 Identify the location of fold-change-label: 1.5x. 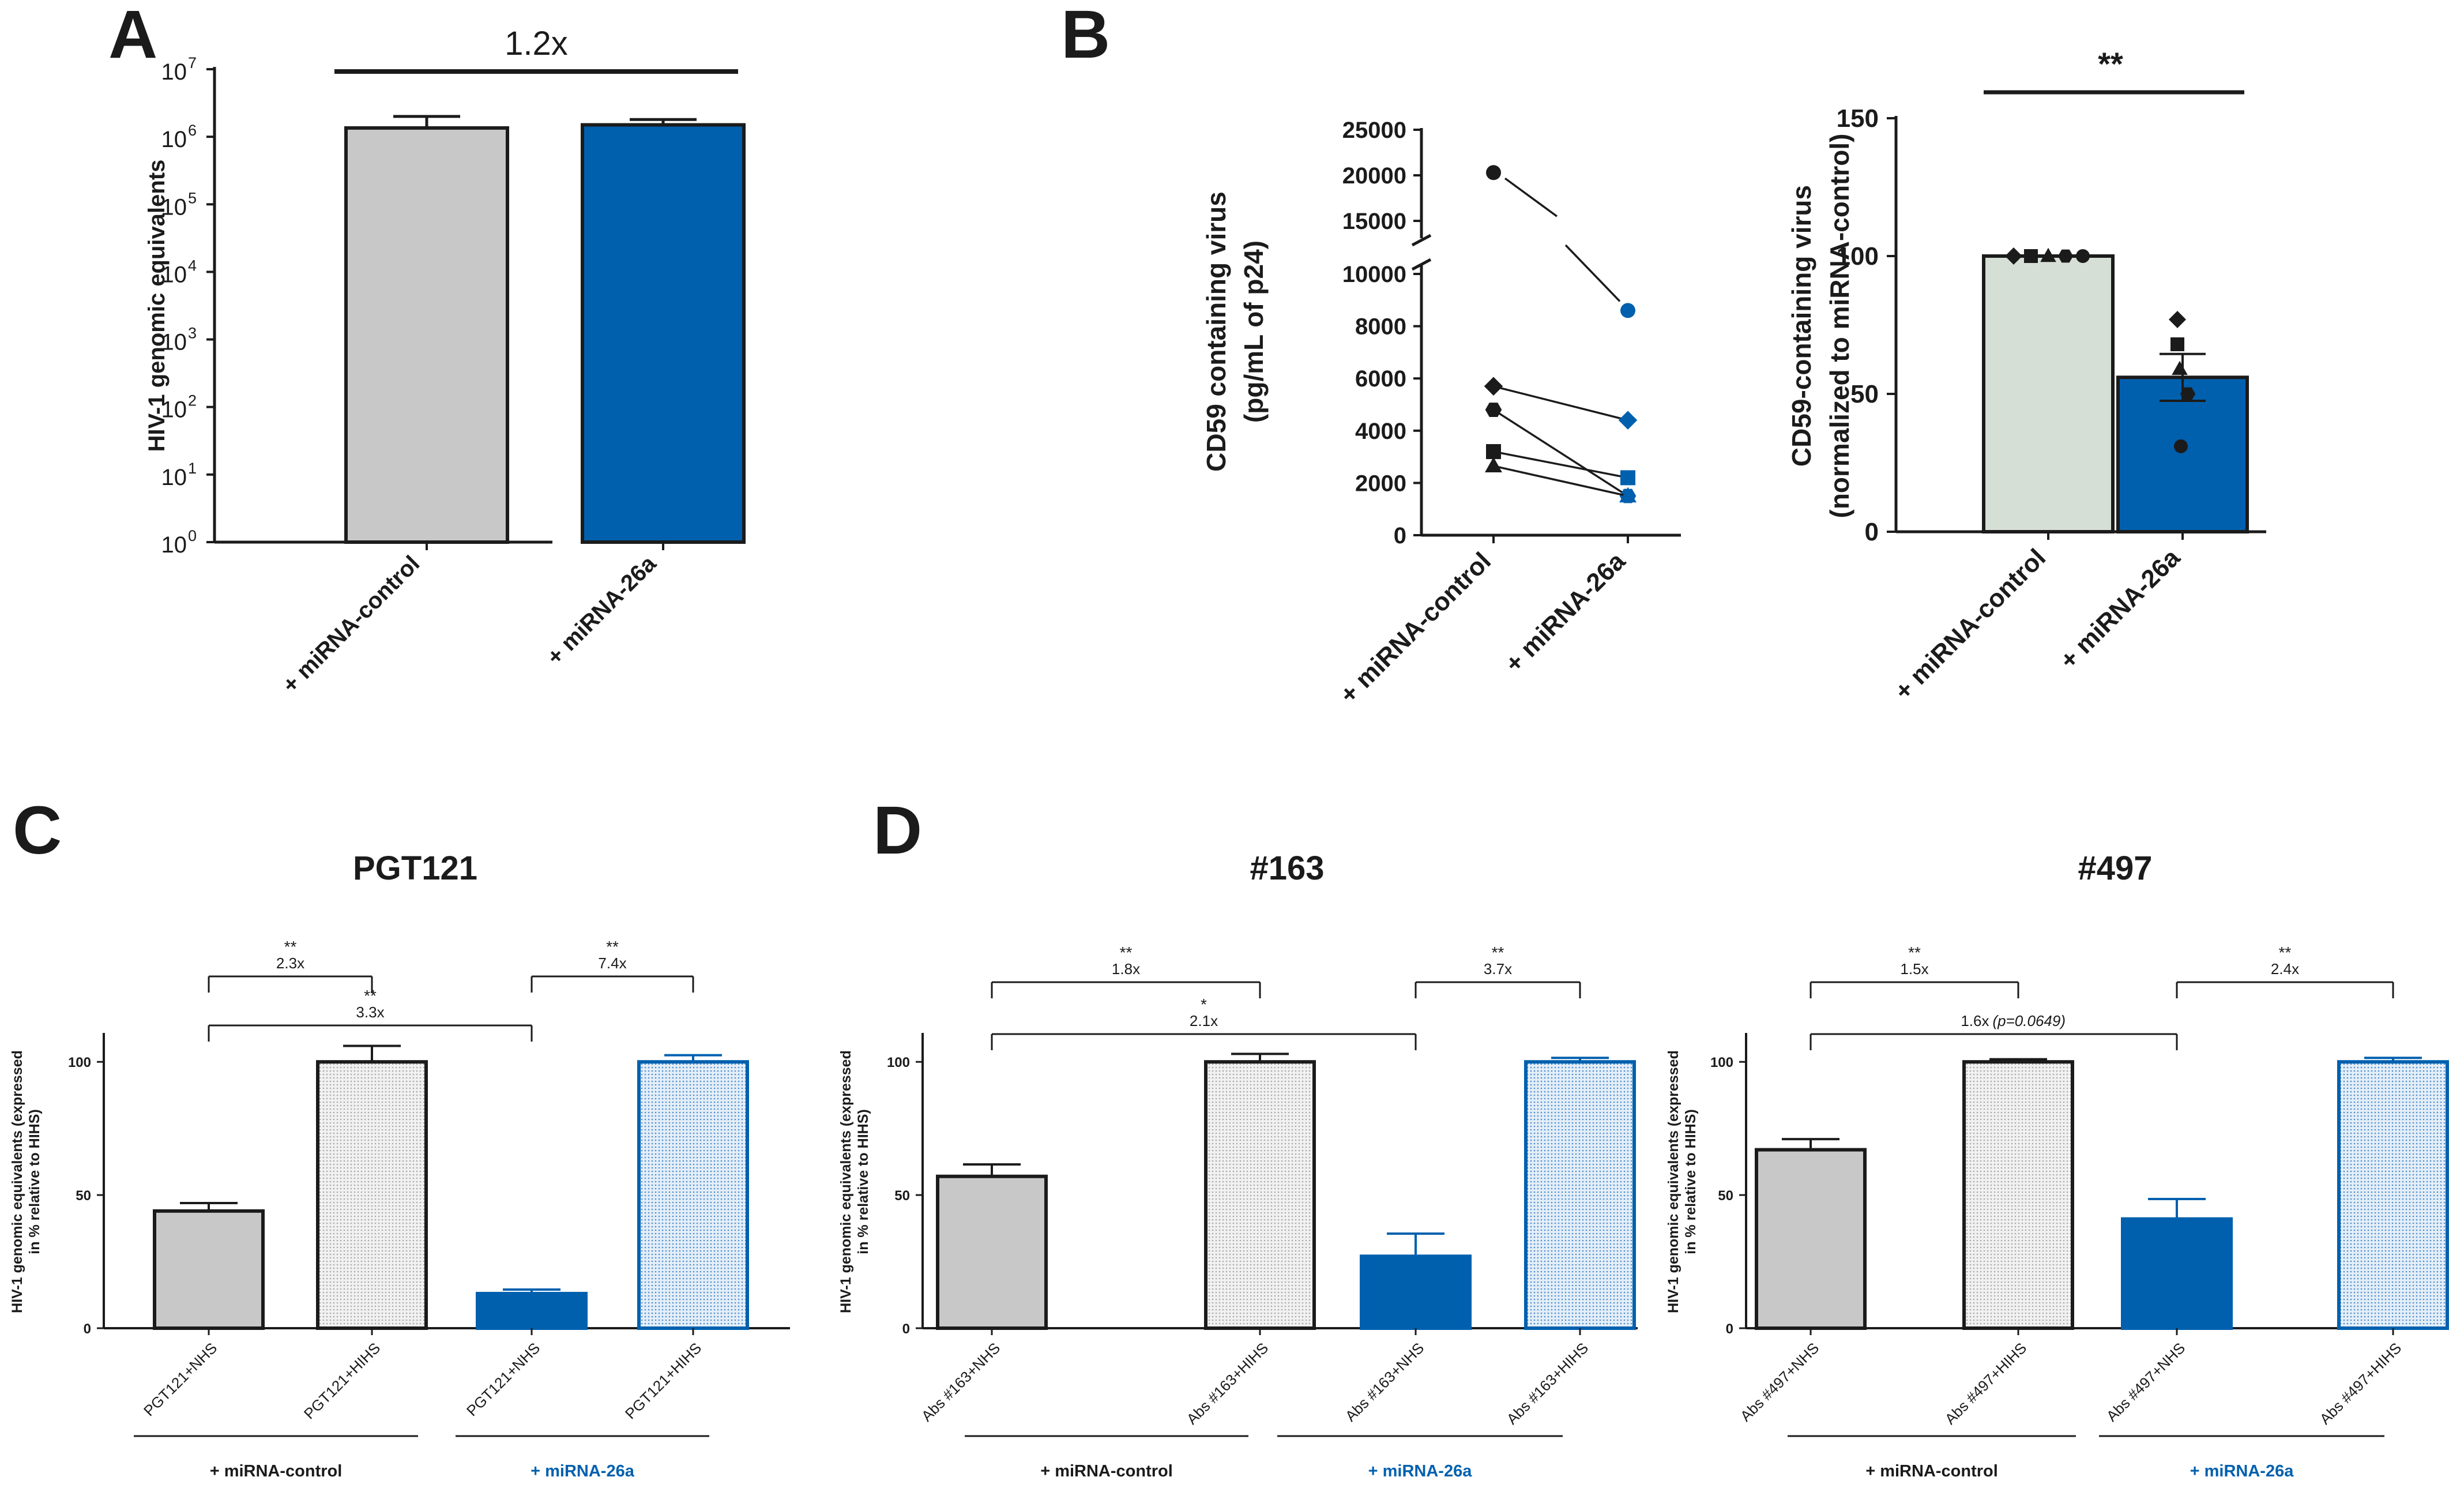
(1914, 969).